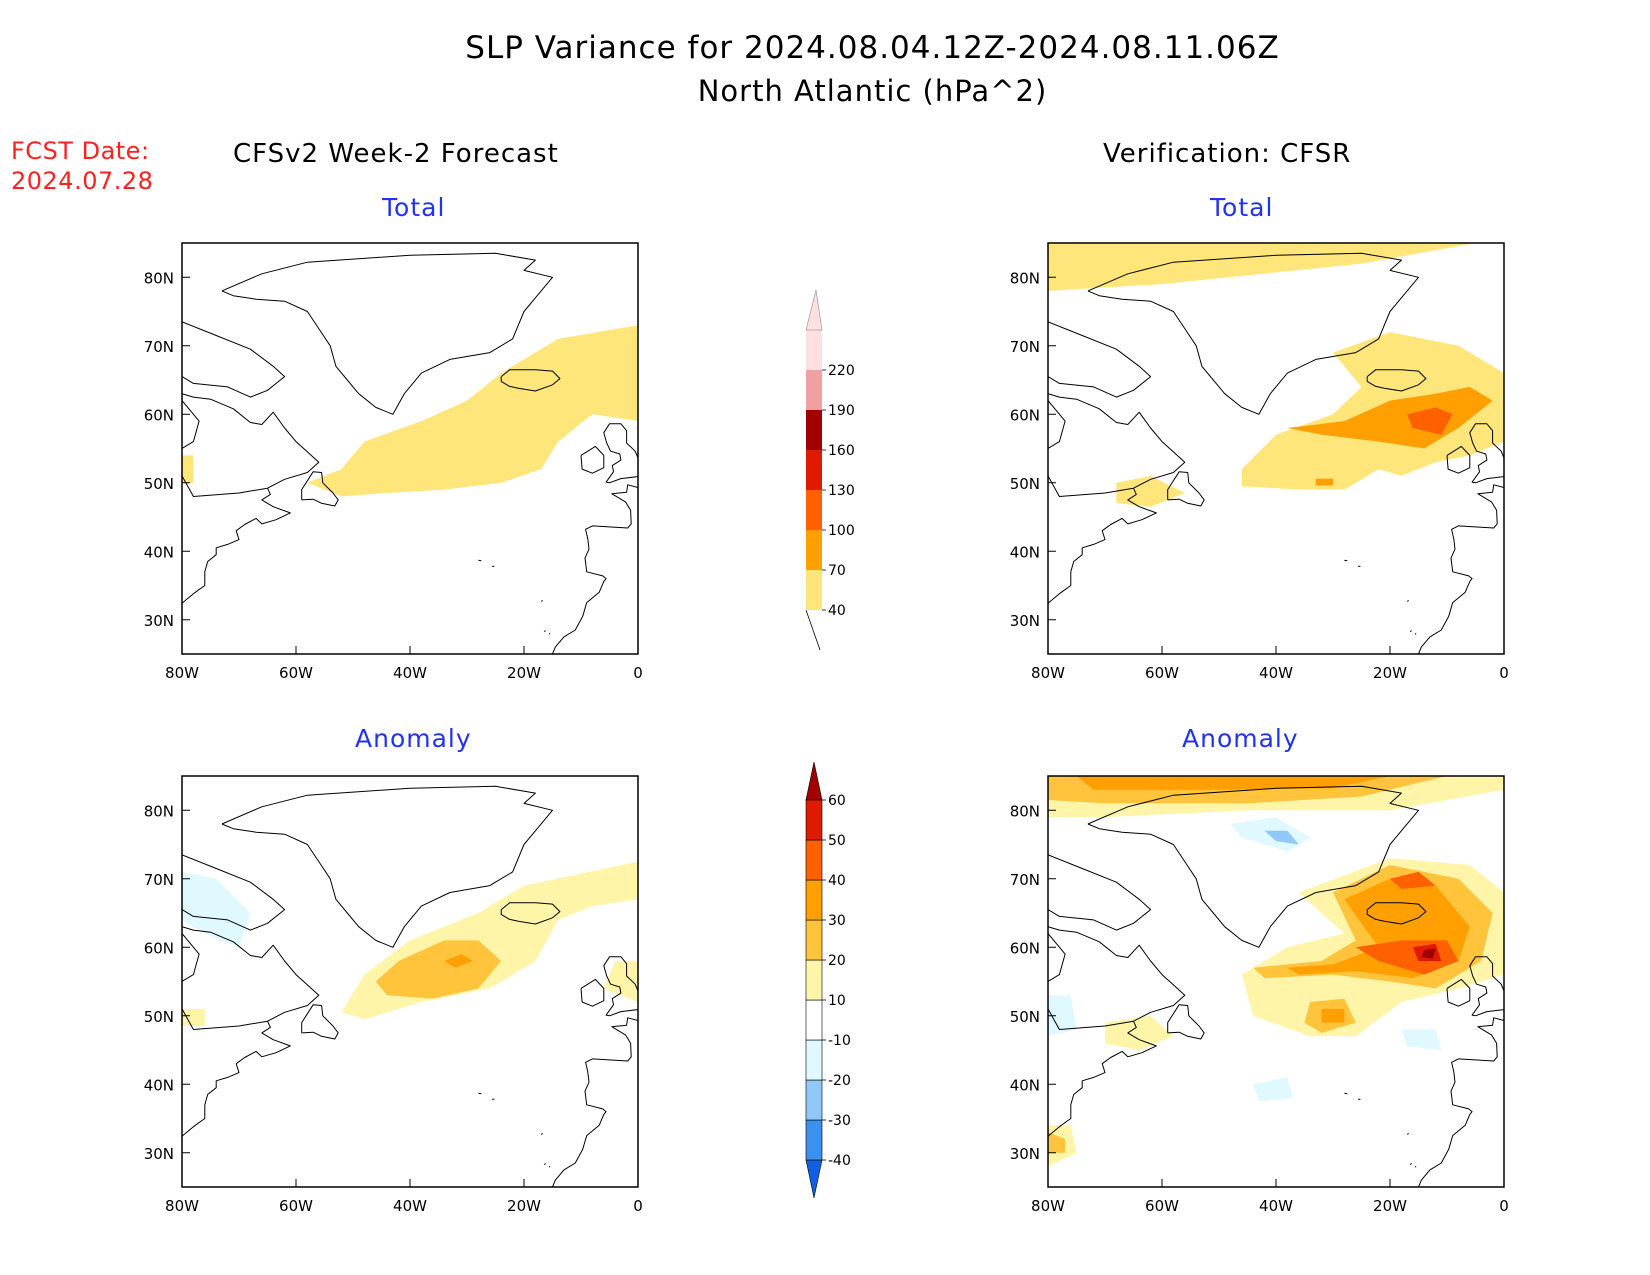  What do you see at coordinates (872, 91) in the screenshot?
I see `subtitle: North Atlantic (hPa^2)` at bounding box center [872, 91].